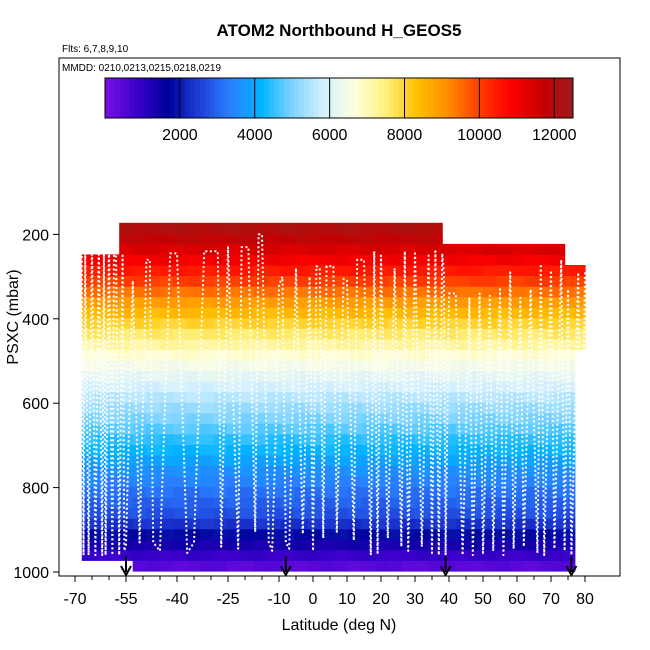 Image resolution: width=650 pixels, height=650 pixels. What do you see at coordinates (347, 599) in the screenshot?
I see `x-tick-label: 10` at bounding box center [347, 599].